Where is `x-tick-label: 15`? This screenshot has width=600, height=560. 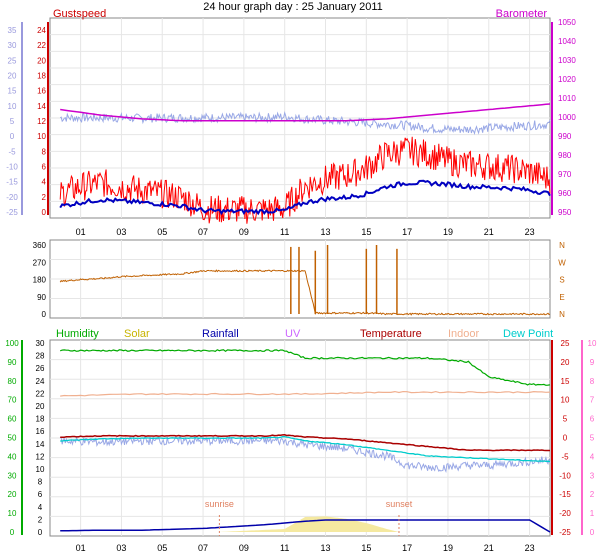
x-tick-label: 15 is located at coordinates (366, 548).